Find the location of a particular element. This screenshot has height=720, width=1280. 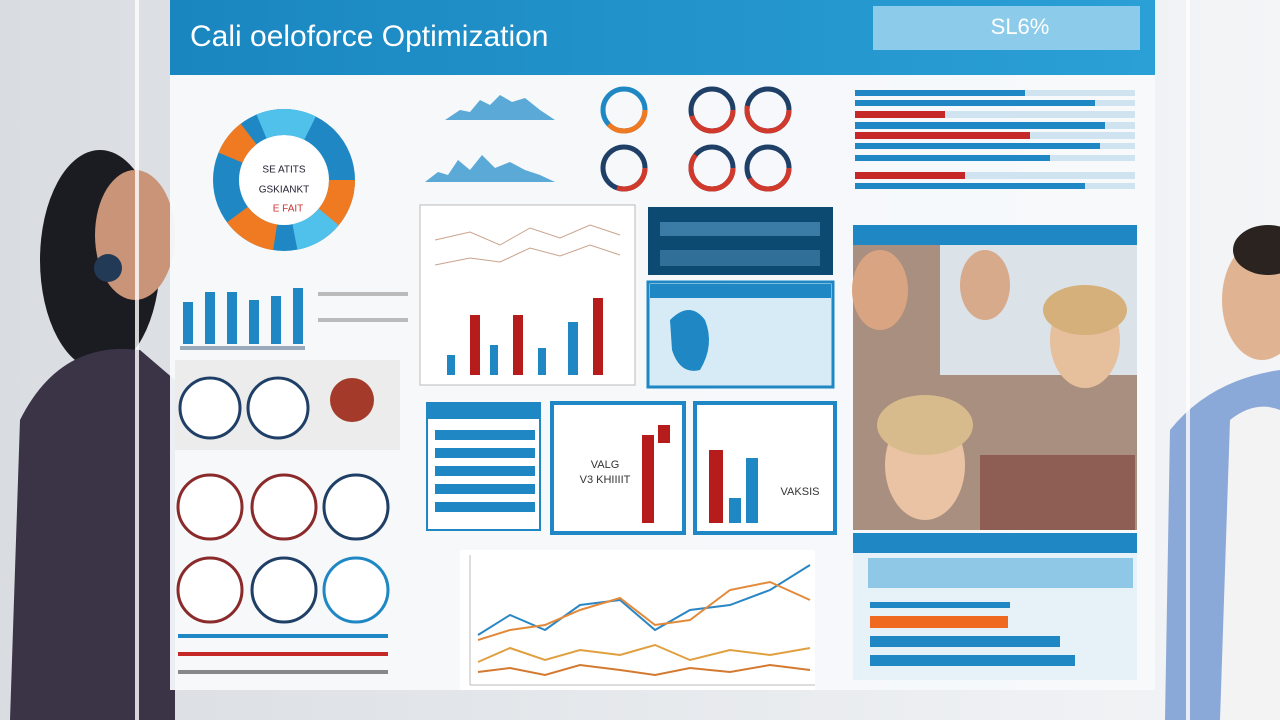

header: Cali oeloforce Optimization SL6% is located at coordinates (662, 37).